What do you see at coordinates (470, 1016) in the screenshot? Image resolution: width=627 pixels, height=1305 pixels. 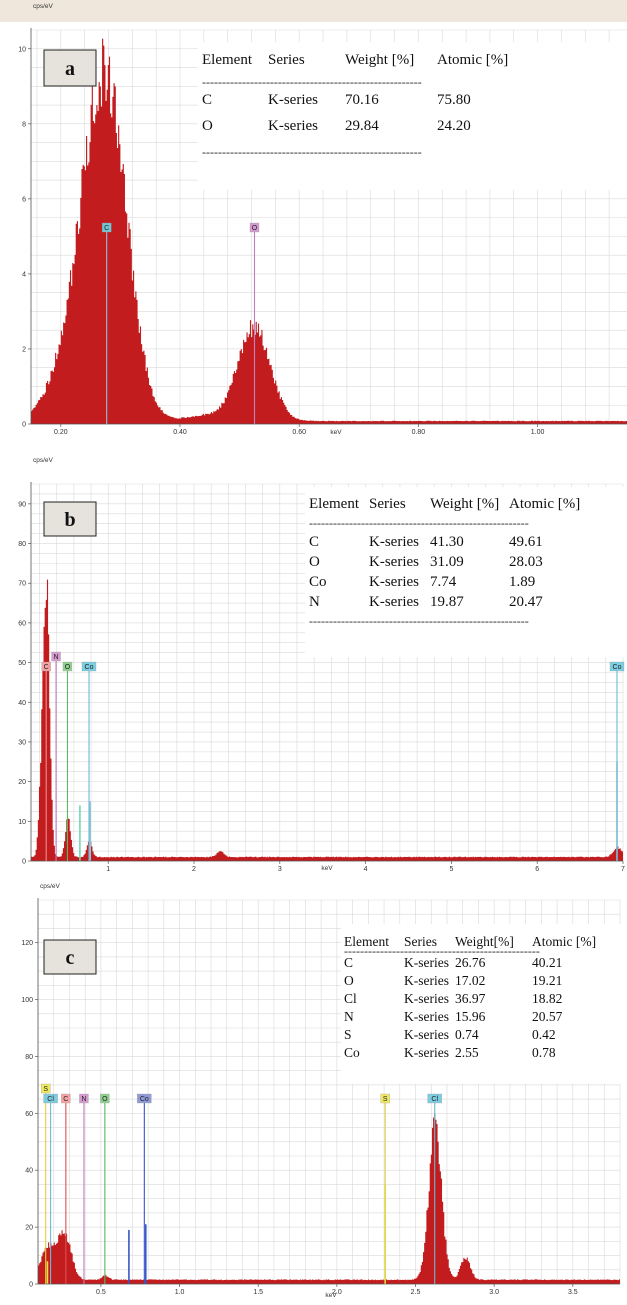 I see `table-cell: 15.96` at bounding box center [470, 1016].